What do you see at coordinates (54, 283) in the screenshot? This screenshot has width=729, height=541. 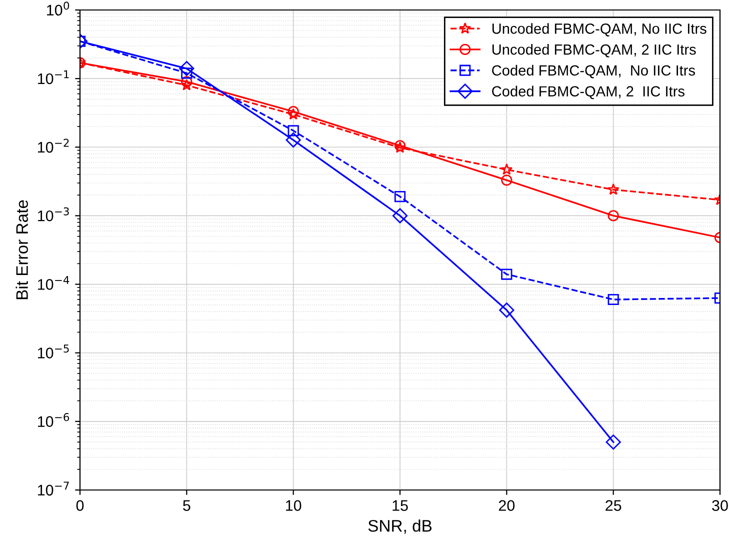 I see `y-tick-label: 10$^{−4}$` at bounding box center [54, 283].